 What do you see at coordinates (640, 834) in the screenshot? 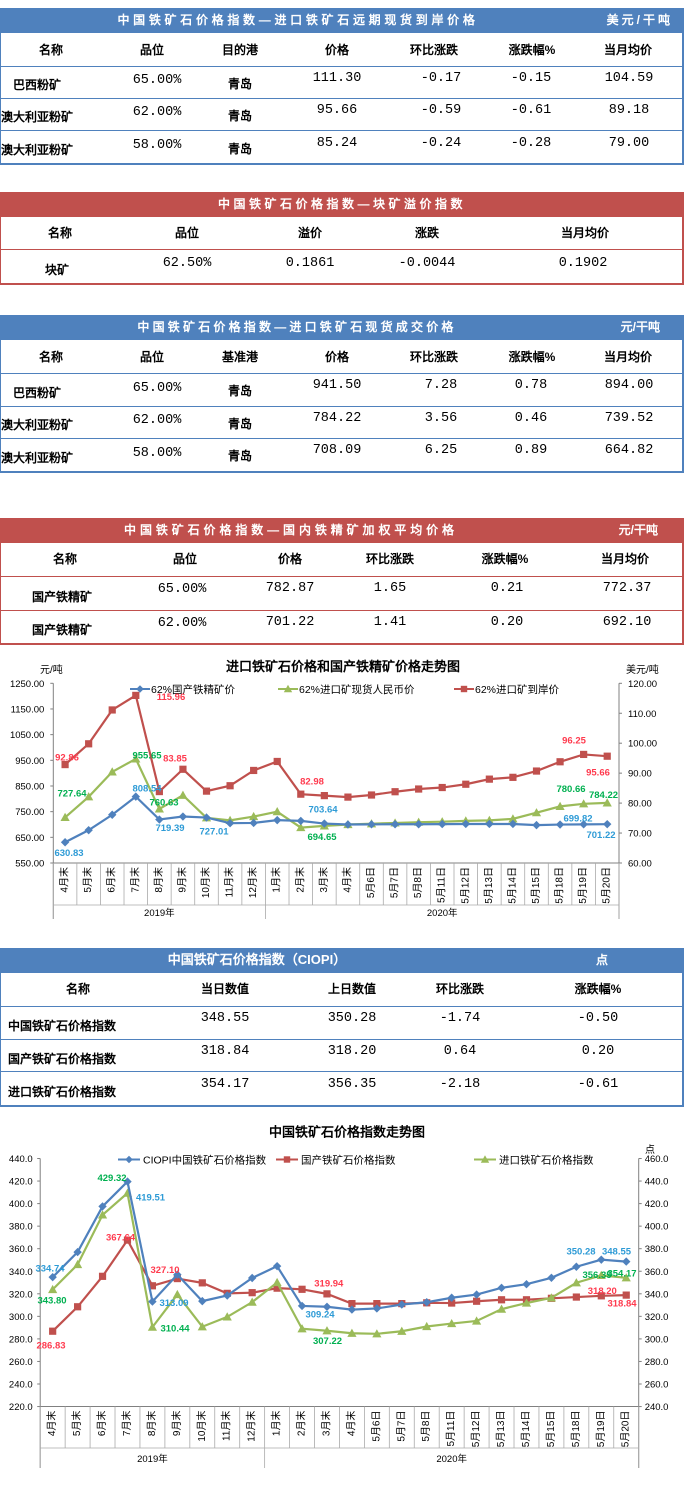
I see `svg-text: 70.00` at bounding box center [640, 834].